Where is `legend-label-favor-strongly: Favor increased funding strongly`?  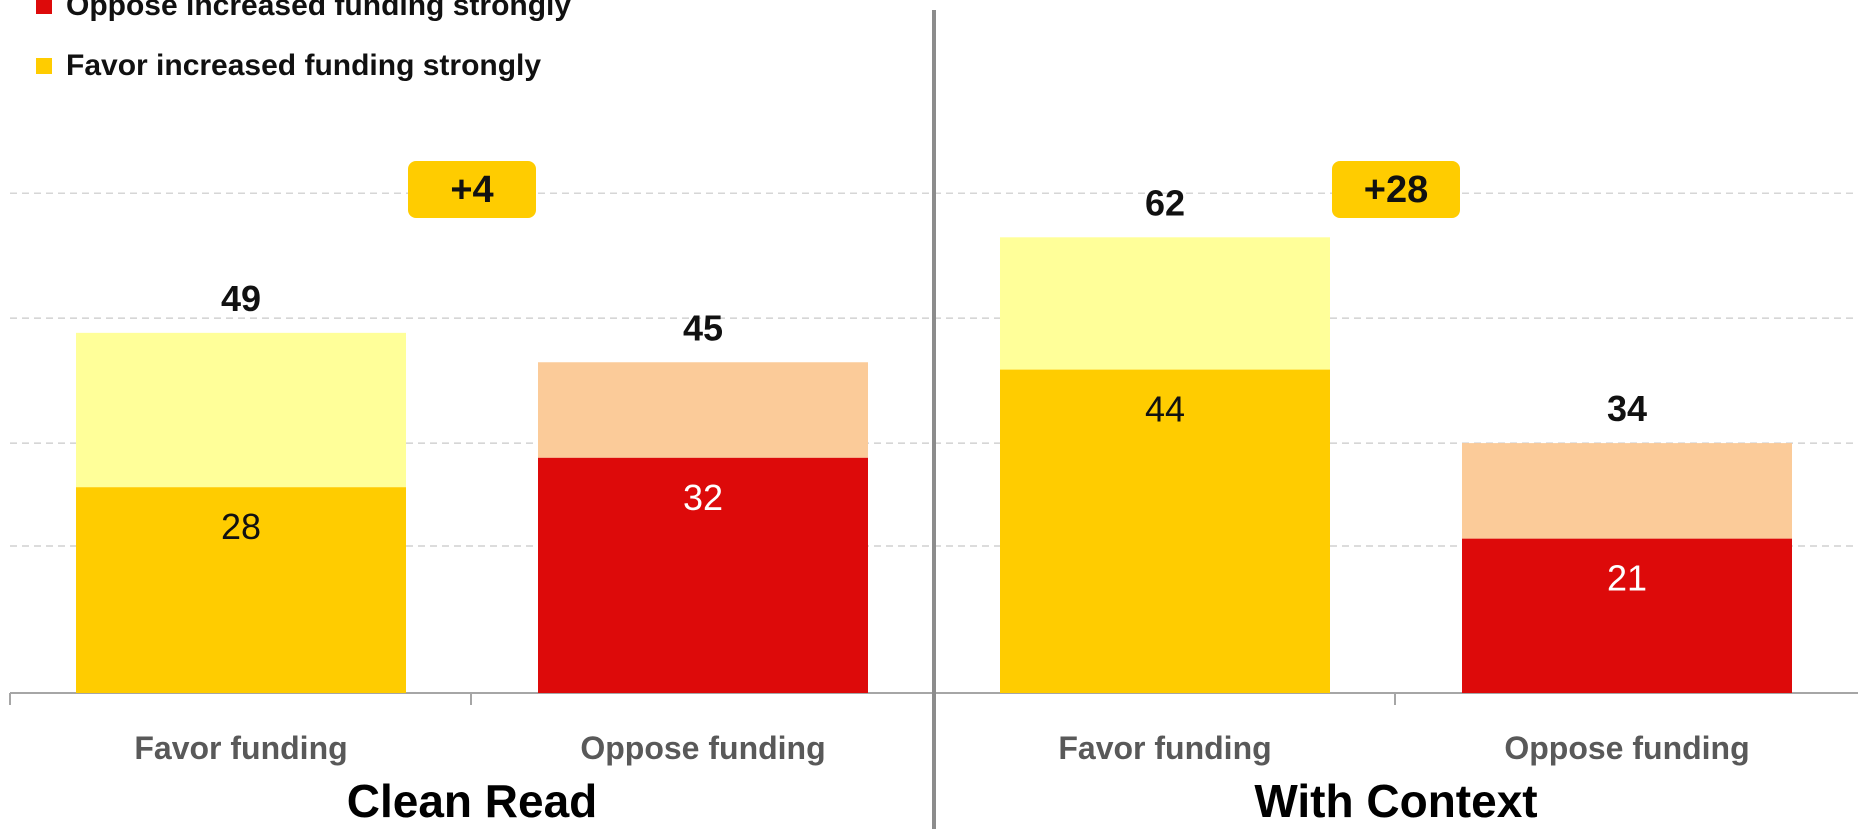
legend-label-favor-strongly: Favor increased funding strongly is located at coordinates (304, 65).